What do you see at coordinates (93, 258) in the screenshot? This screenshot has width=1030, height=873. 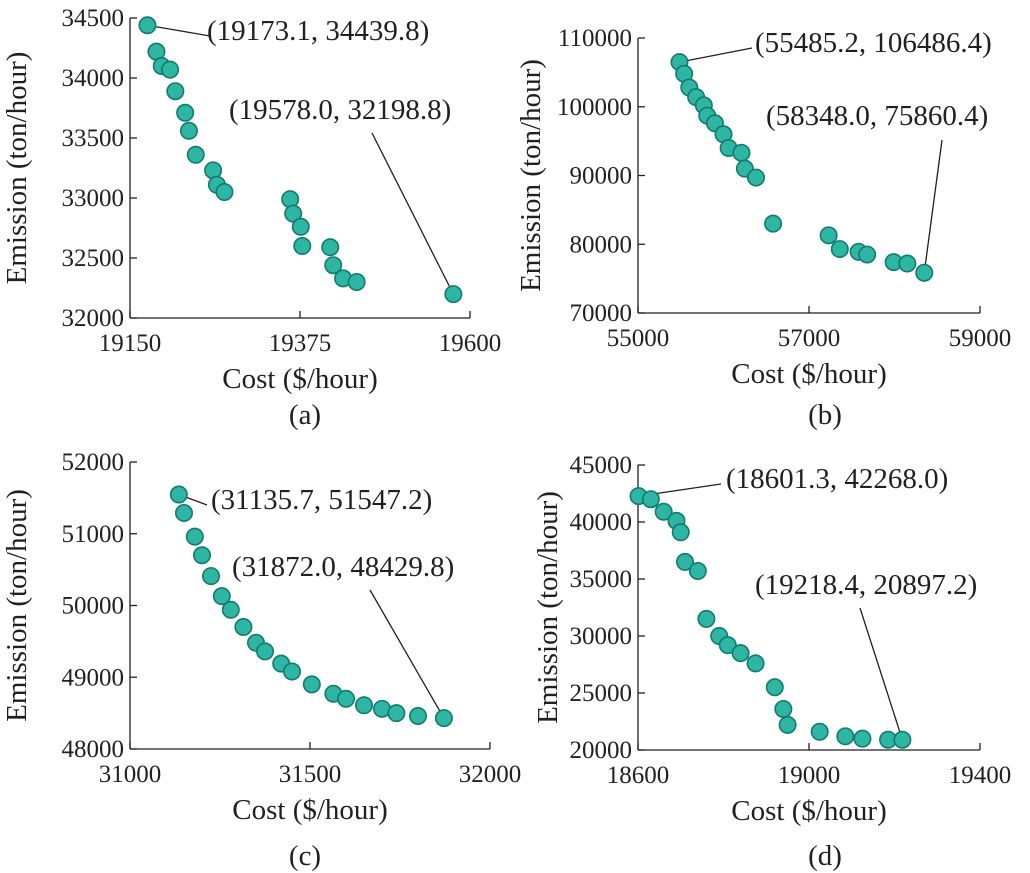 I see `y-tick-label: 32500` at bounding box center [93, 258].